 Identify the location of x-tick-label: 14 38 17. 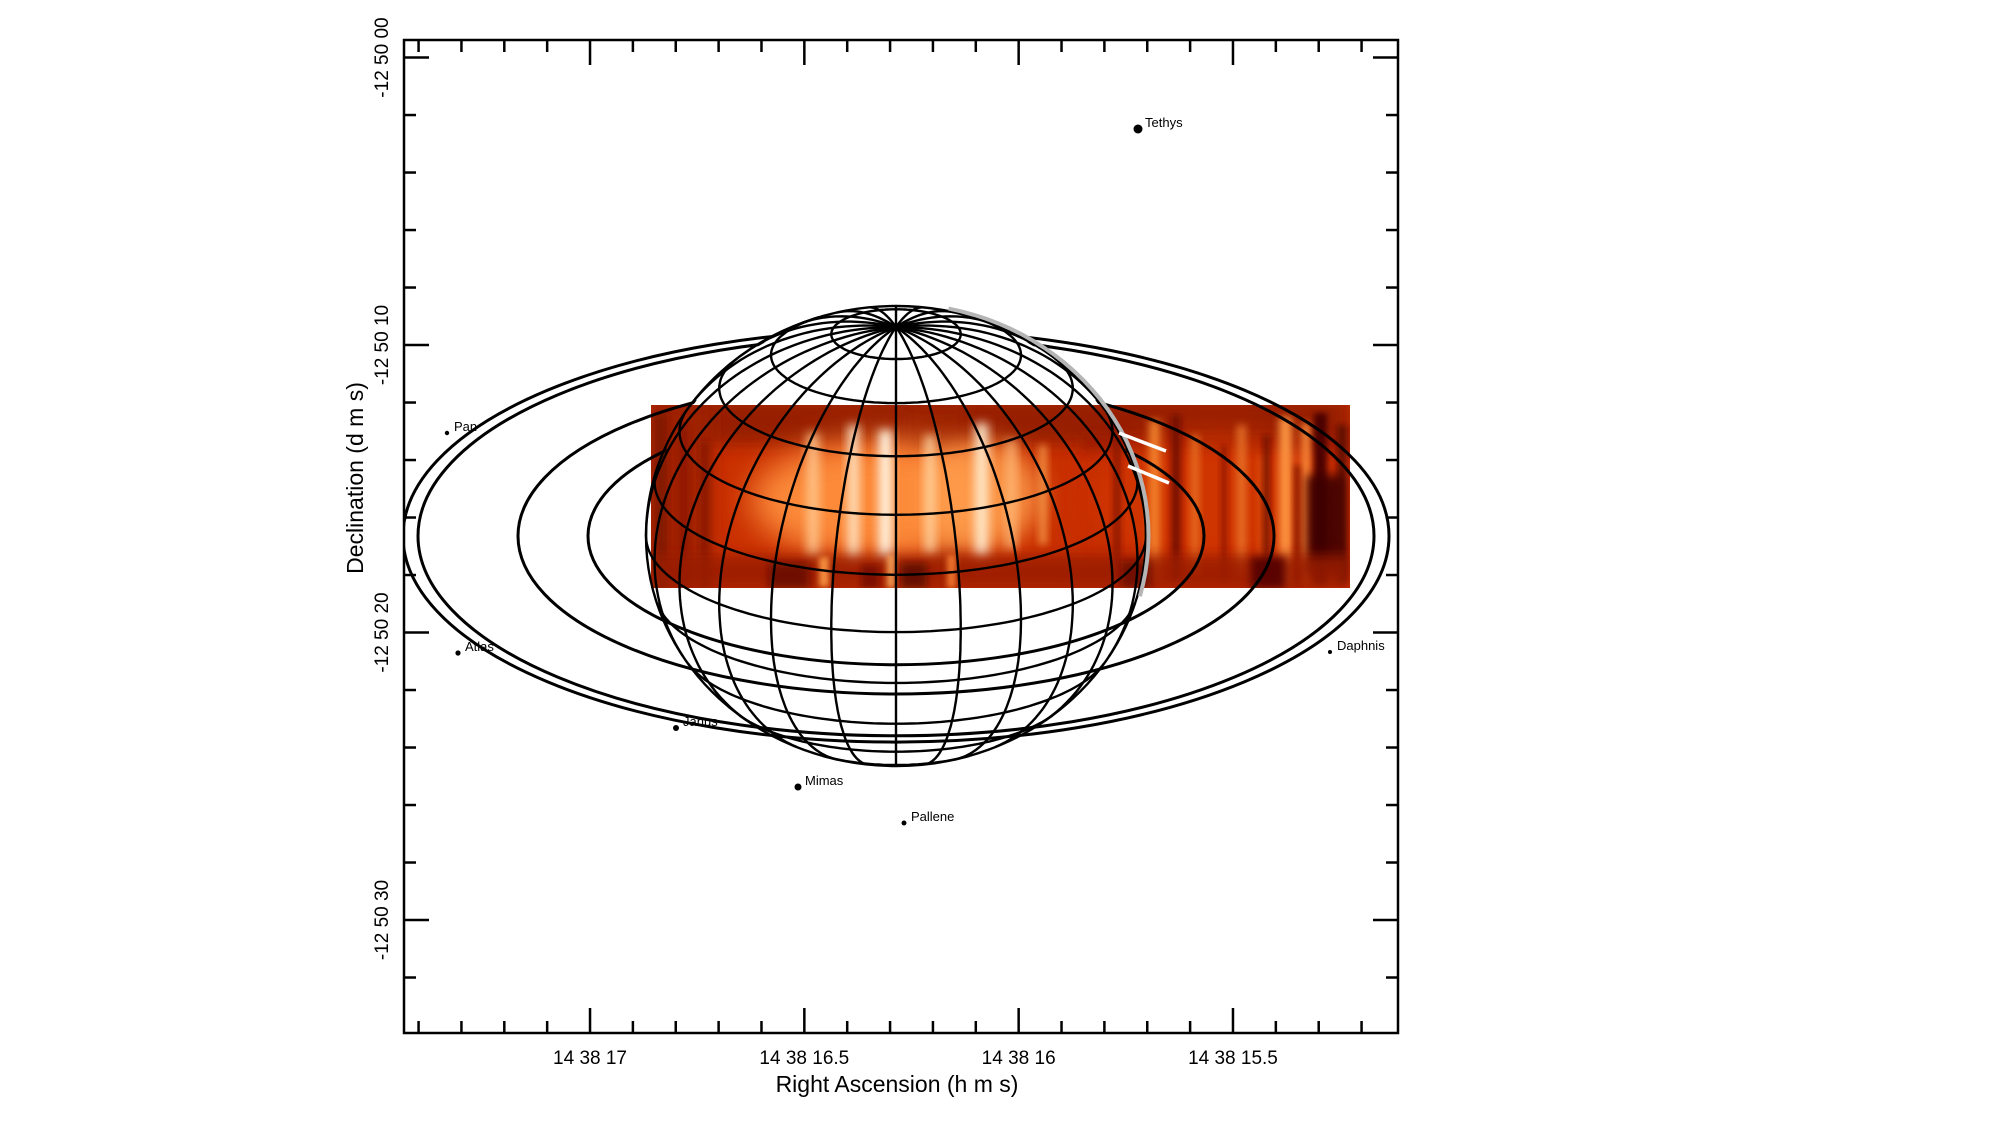
(590, 1058).